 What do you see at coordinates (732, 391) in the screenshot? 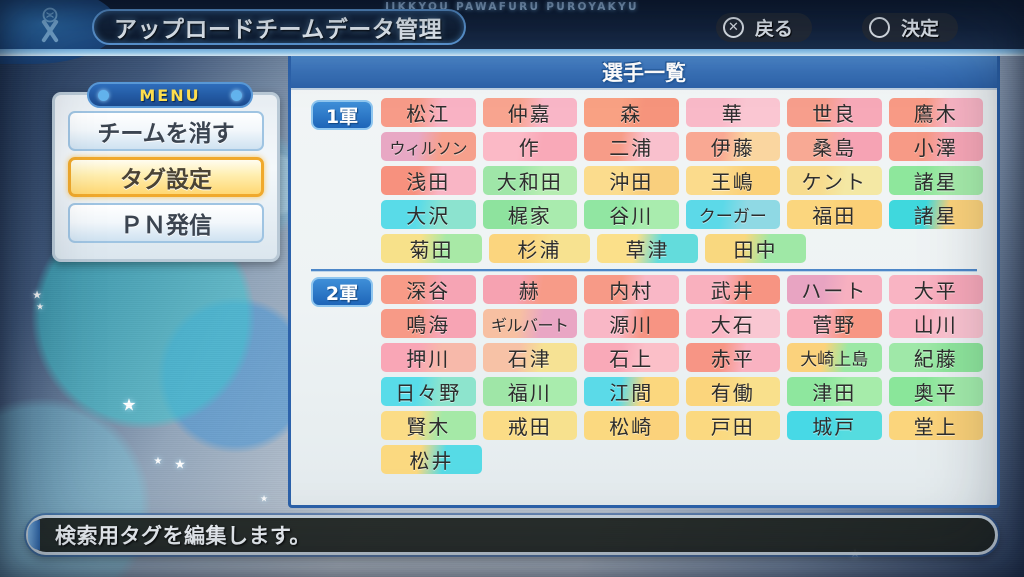
I see `player-tag: 有働` at bounding box center [732, 391].